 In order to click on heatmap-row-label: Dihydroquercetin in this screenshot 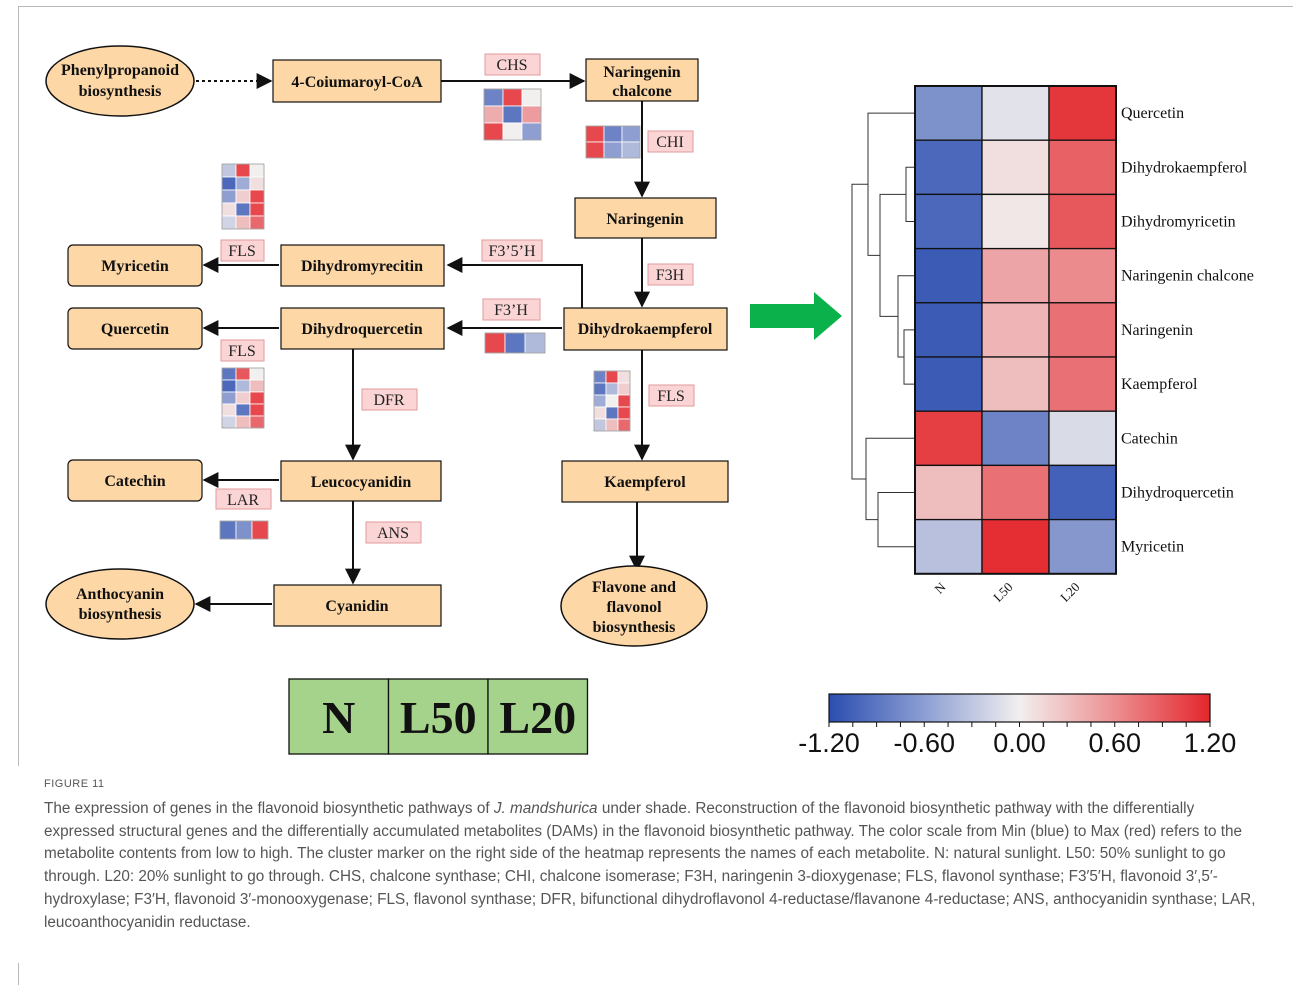, I will do `click(1177, 493)`.